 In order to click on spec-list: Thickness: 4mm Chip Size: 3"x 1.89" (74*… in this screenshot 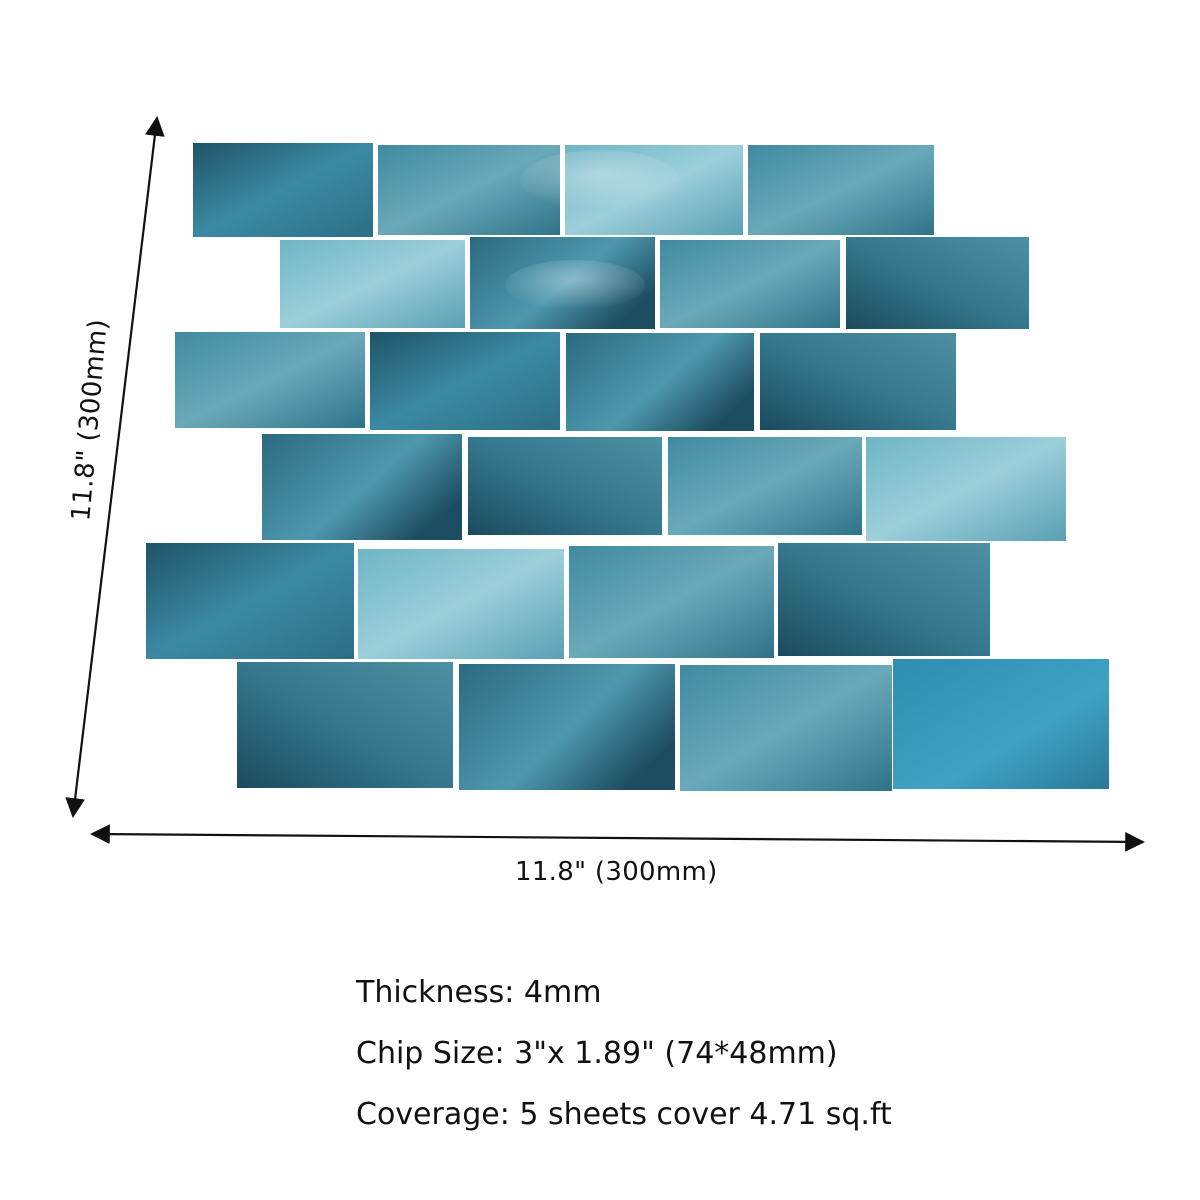, I will do `click(624, 1053)`.